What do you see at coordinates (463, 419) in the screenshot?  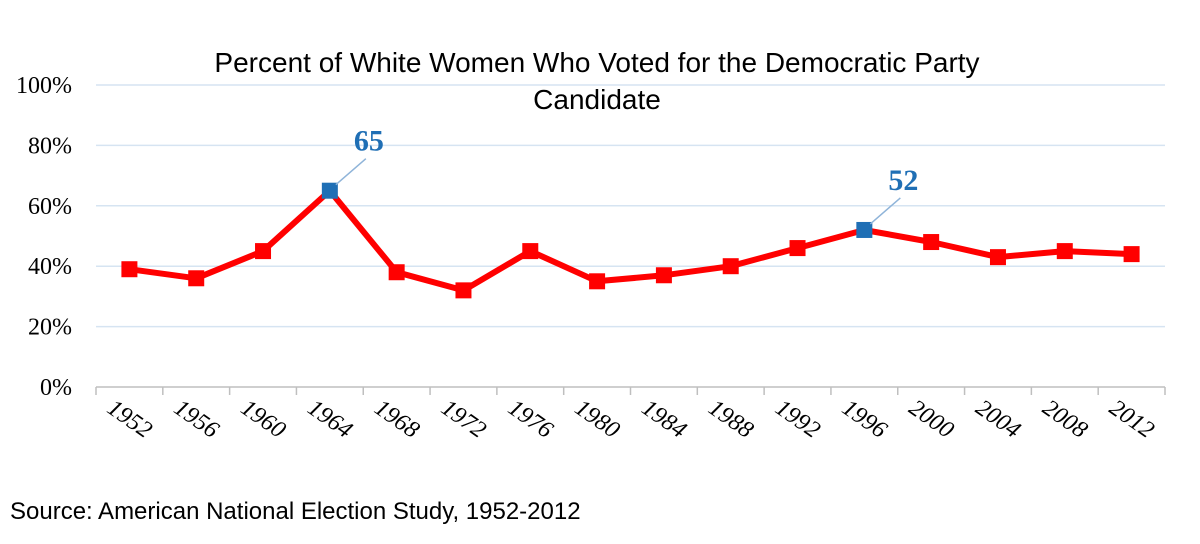 I see `x-tick-label: 1972` at bounding box center [463, 419].